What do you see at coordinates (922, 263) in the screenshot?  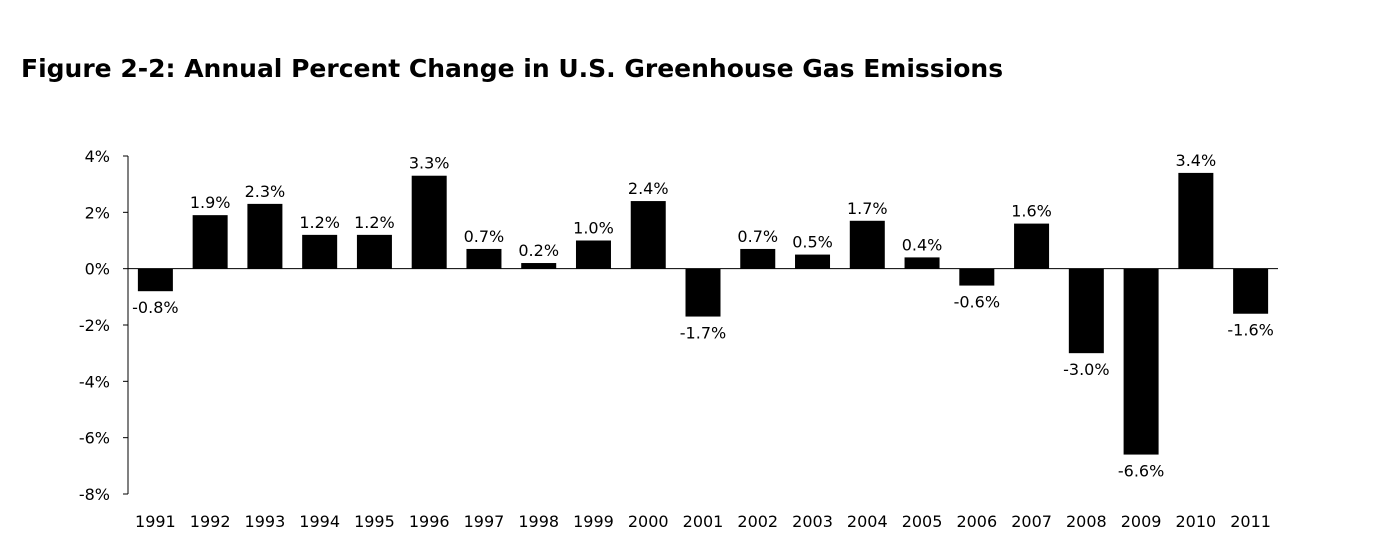 I see `bar-2005` at bounding box center [922, 263].